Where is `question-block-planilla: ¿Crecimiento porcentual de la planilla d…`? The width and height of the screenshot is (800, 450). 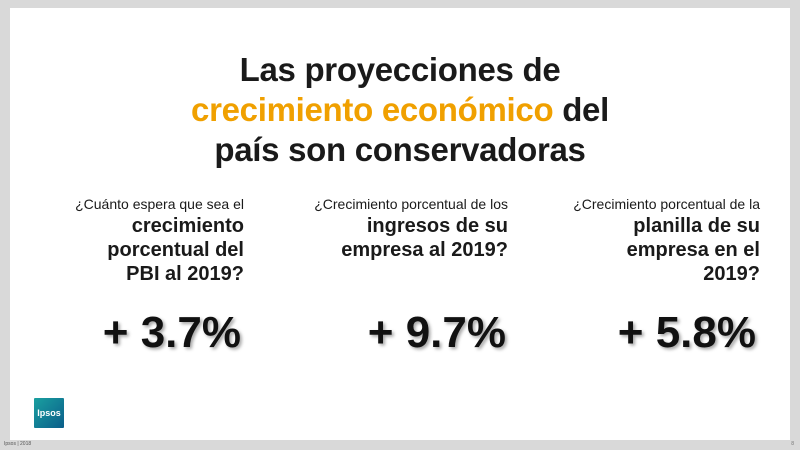 question-block-planilla: ¿Crecimiento porcentual de la planilla d… is located at coordinates (666, 240).